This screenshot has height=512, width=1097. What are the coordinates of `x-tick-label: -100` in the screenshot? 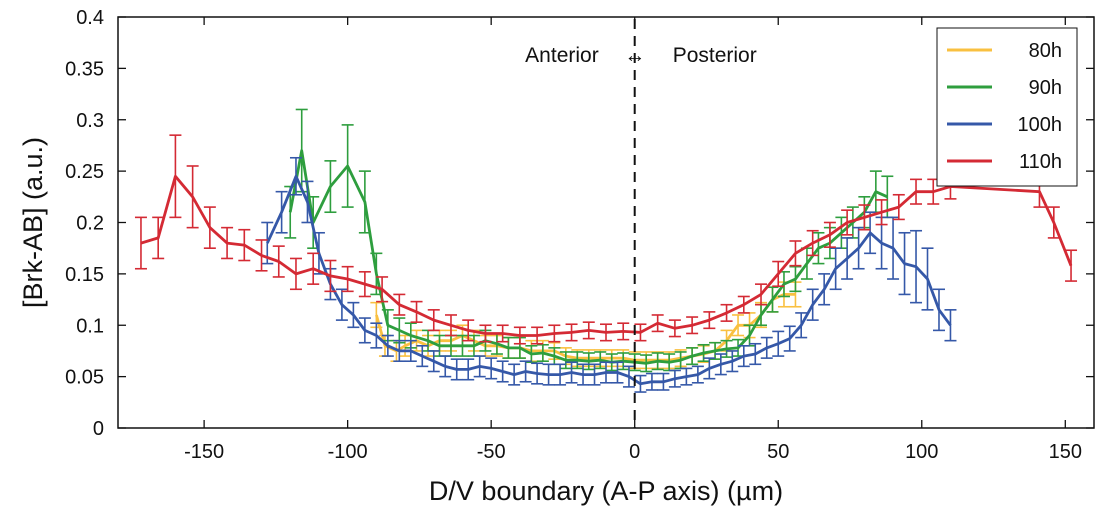 It's located at (348, 452).